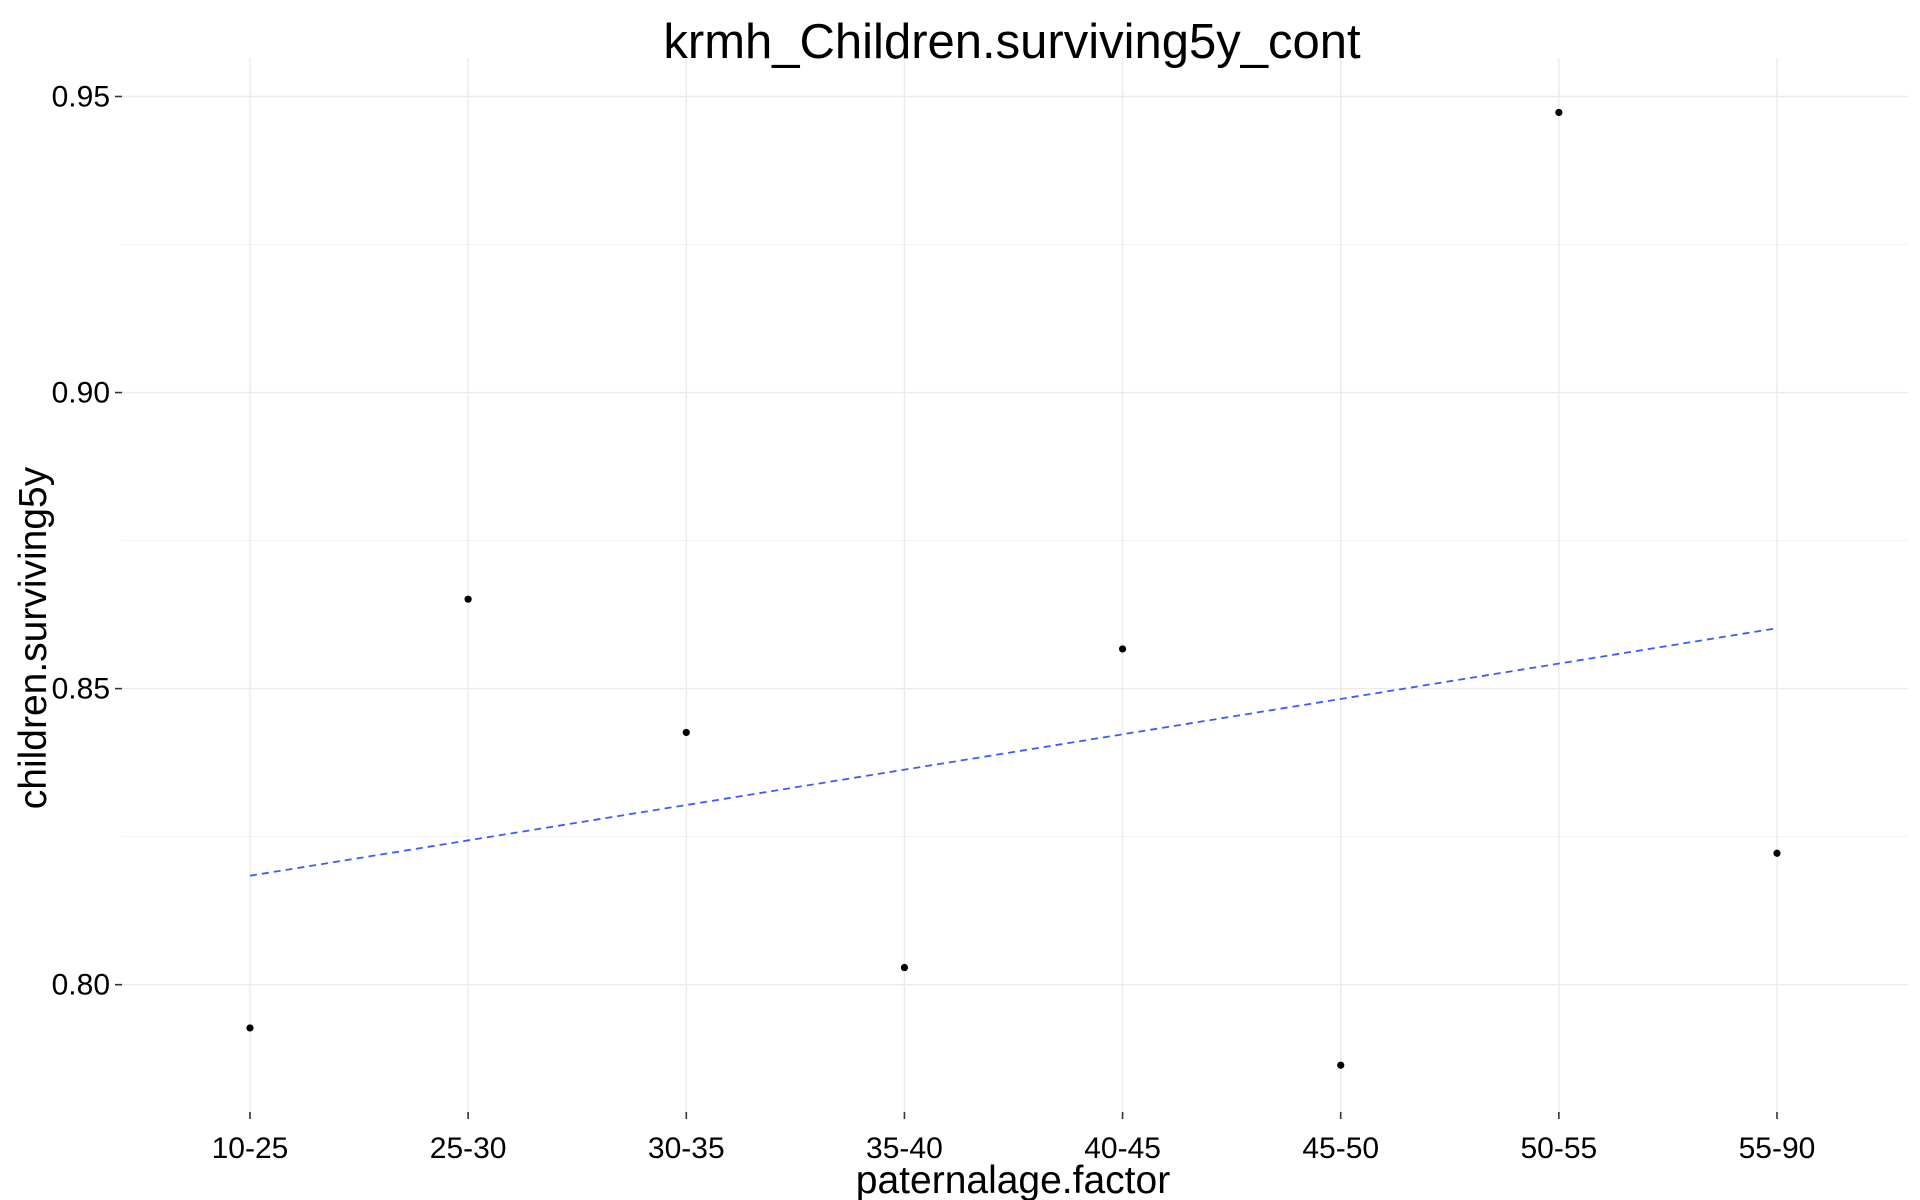 The width and height of the screenshot is (1920, 1200). What do you see at coordinates (250, 1148) in the screenshot?
I see `x-tick-label: 10-25` at bounding box center [250, 1148].